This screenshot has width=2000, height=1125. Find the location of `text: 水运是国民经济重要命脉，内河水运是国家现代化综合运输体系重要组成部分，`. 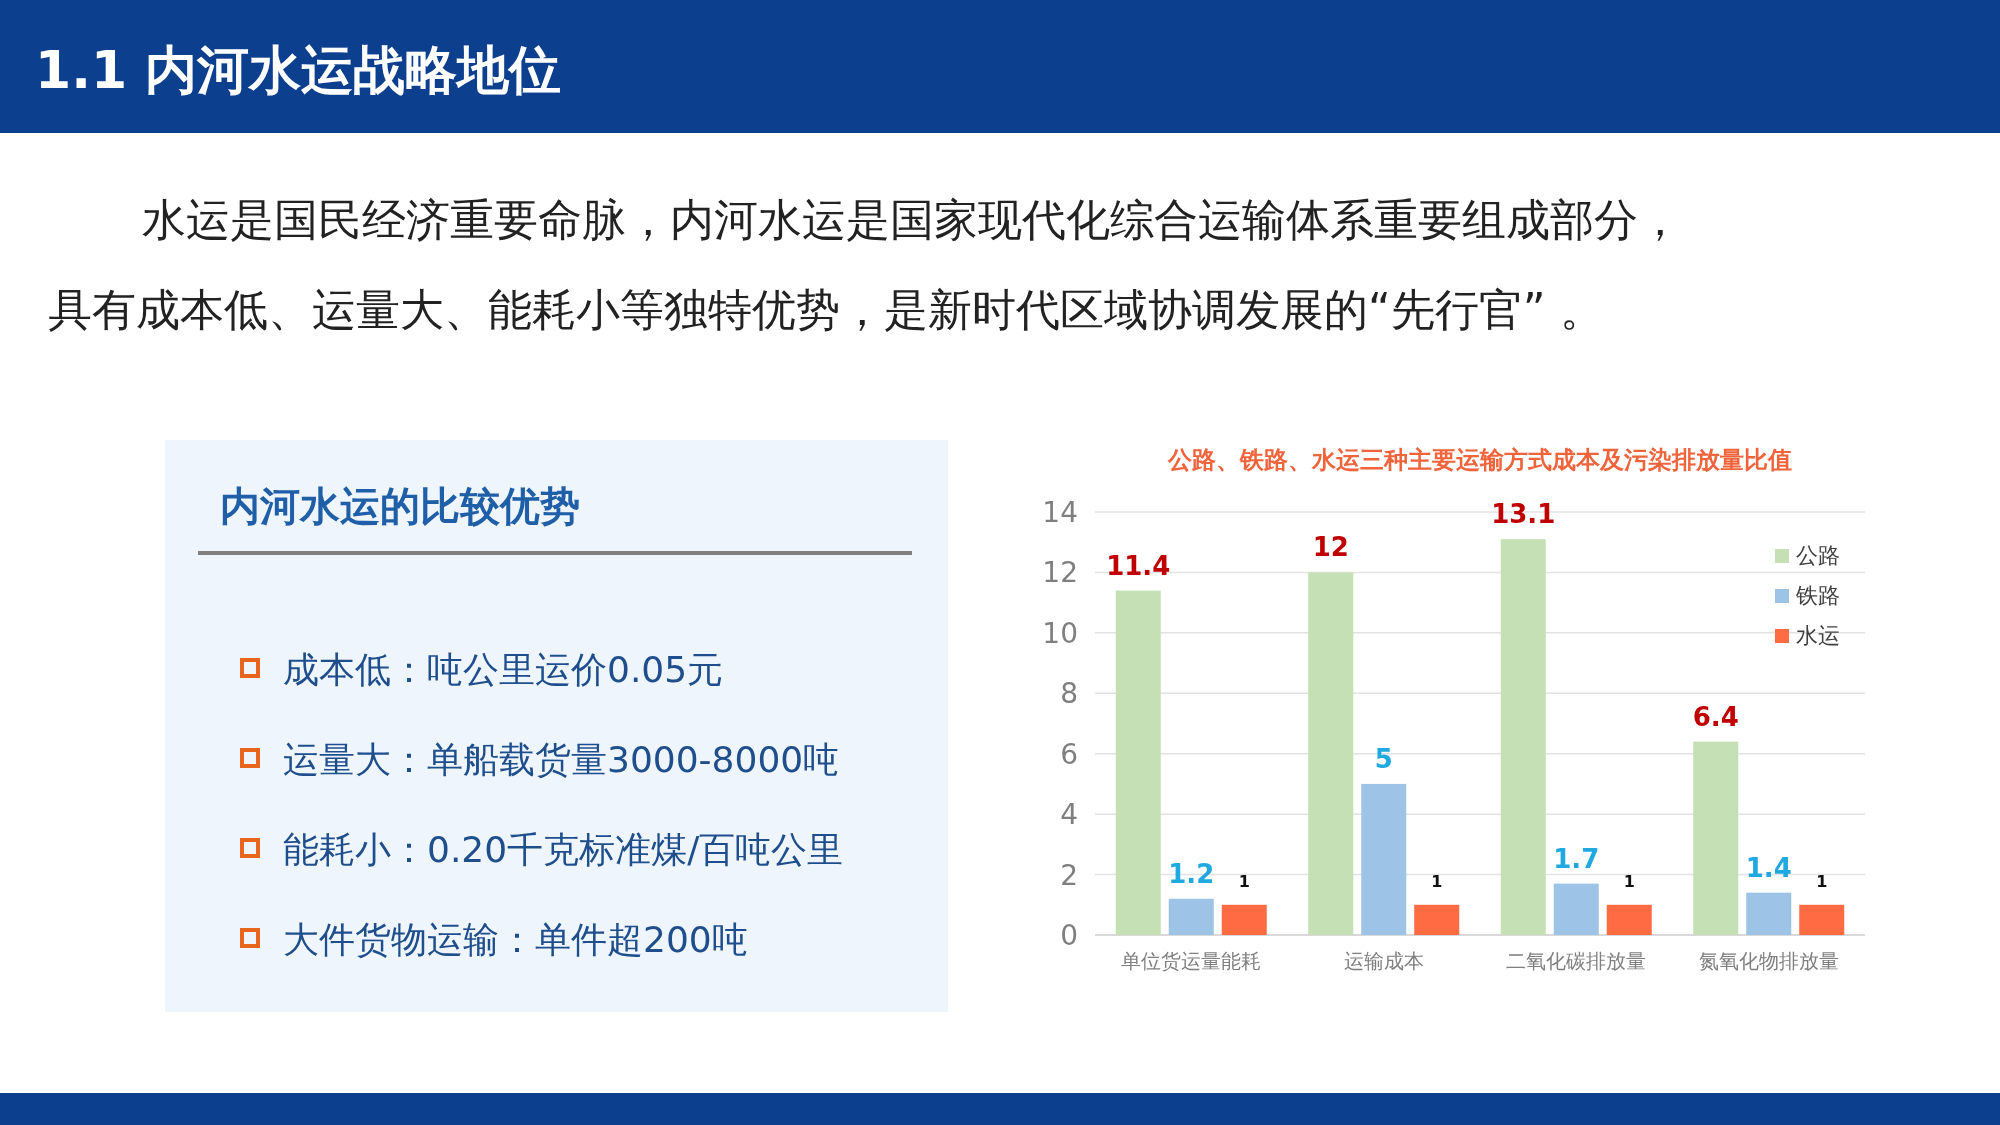

text: 水运是国民经济重要命脉，内河水运是国家现代化综合运输体系重要组成部分， is located at coordinates (912, 219).